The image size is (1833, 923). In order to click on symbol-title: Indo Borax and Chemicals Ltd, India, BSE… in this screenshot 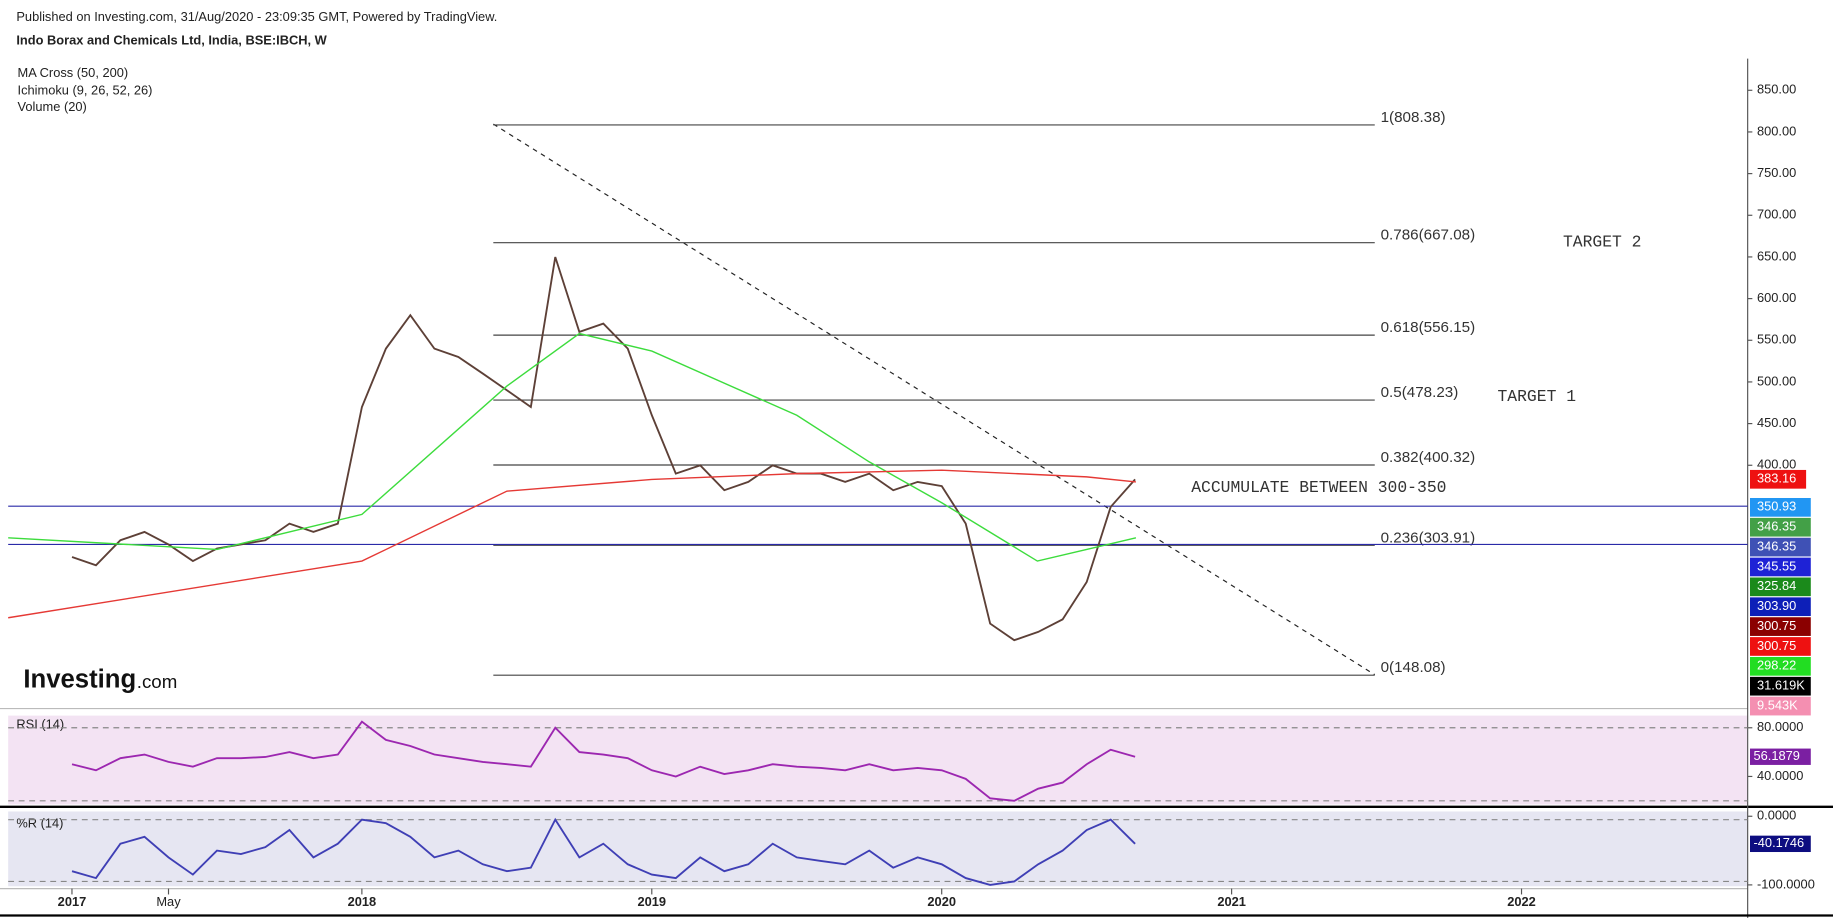, I will do `click(171, 39)`.